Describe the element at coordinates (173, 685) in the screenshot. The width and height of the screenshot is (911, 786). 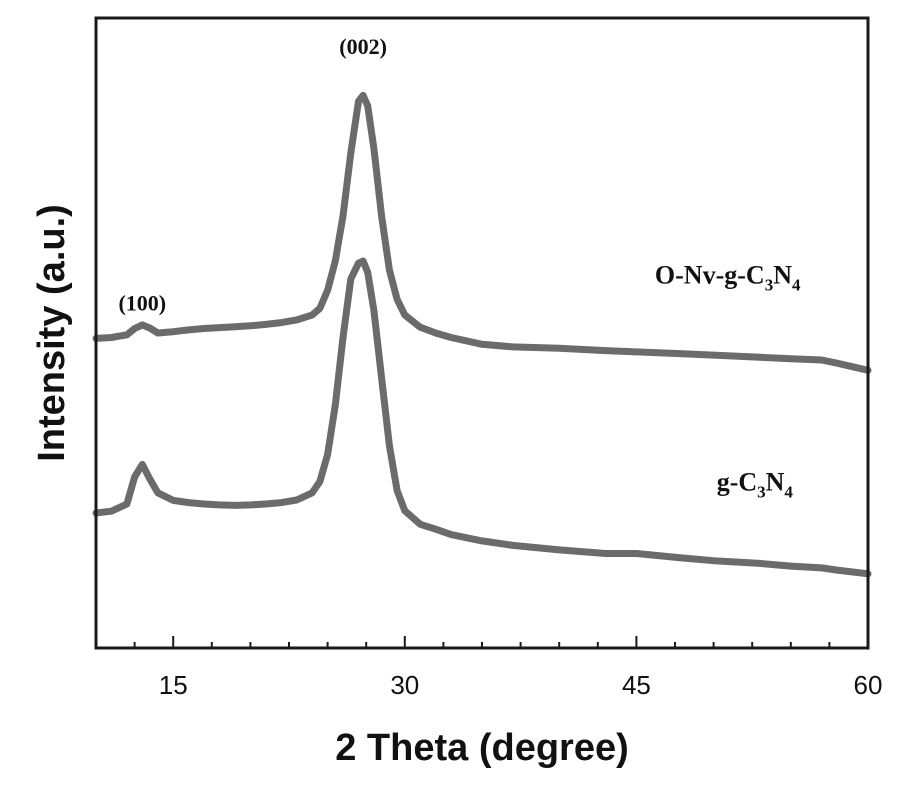
I see `x-tick-label: 15` at that location.